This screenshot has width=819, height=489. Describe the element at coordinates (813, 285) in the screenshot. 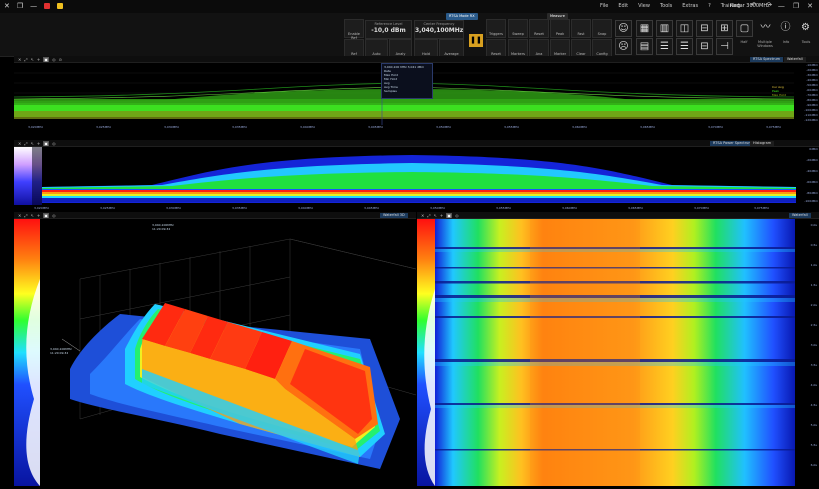

I see `time-label: 1,5s` at that location.